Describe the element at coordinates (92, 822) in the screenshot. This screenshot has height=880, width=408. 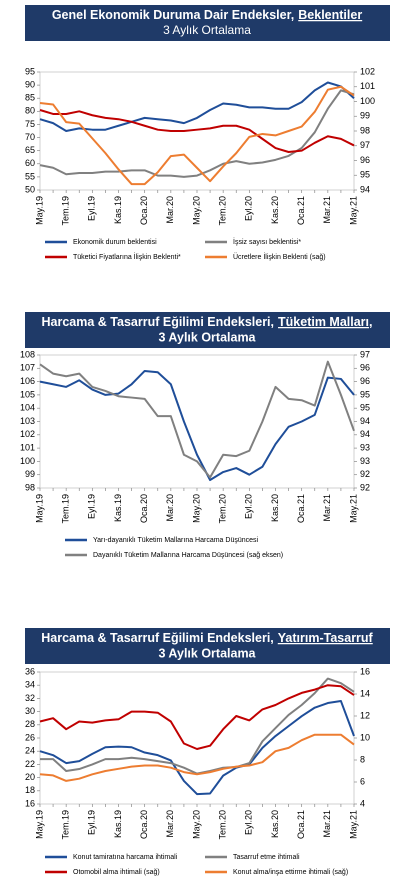
I see `x-tick-label: Eyl.19` at that location.